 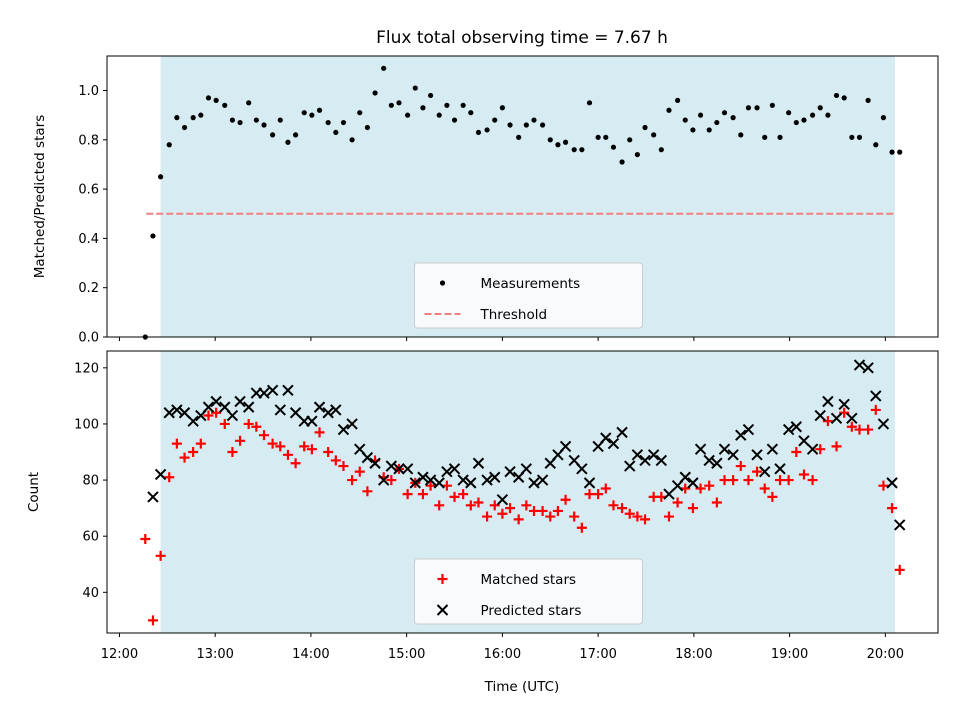 I want to click on chart-title: Flux total observing time = 7.67 h, so click(x=522, y=38).